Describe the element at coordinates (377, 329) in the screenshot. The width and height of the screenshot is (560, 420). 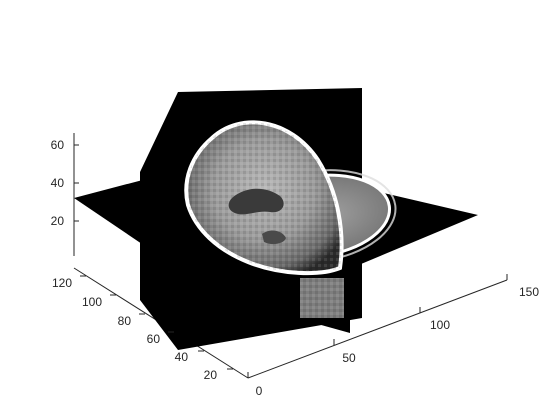
I see `x-axis-line` at that location.